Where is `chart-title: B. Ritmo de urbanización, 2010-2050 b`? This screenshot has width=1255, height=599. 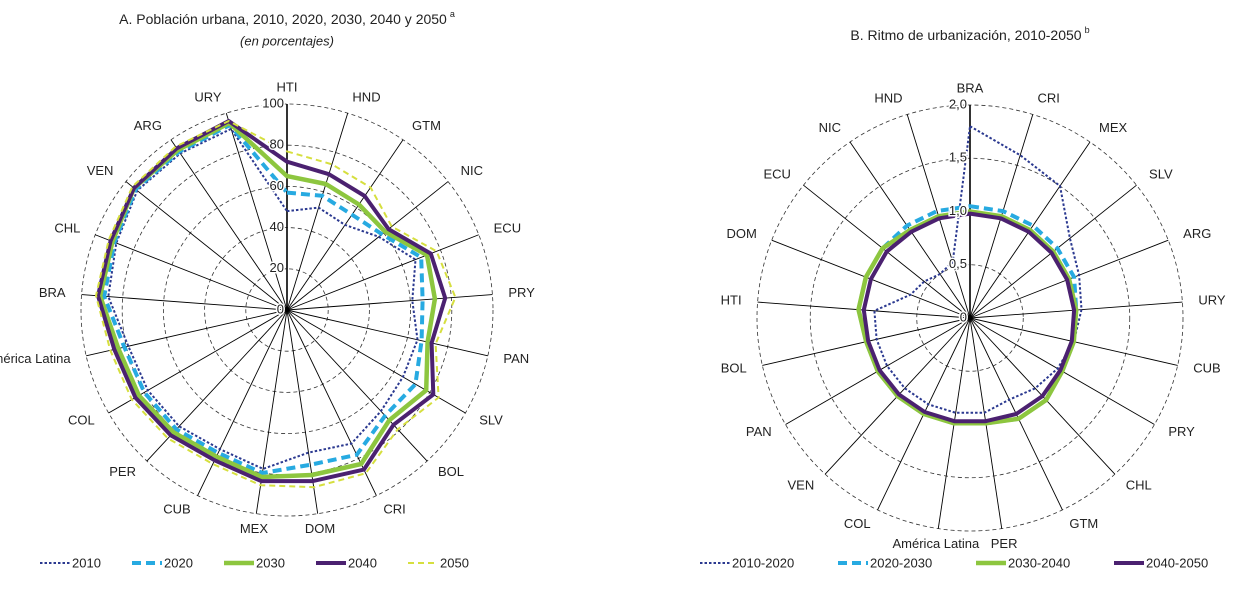
chart-title: B. Ritmo de urbanización, 2010-2050 b is located at coordinates (969, 33).